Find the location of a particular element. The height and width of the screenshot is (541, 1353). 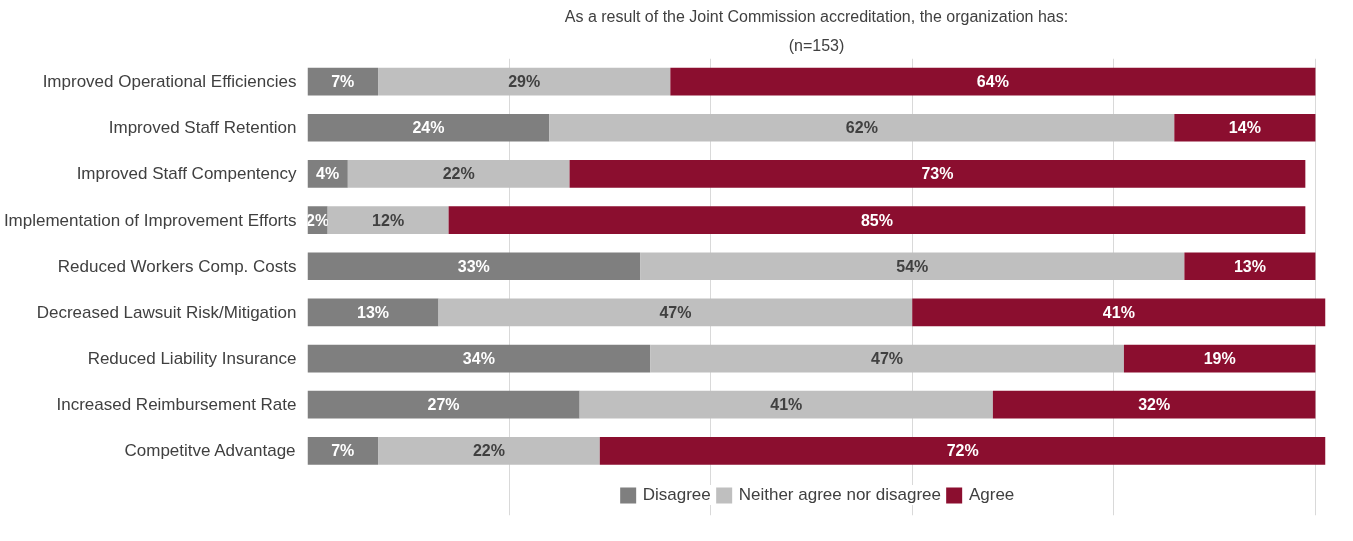

y-tick-label: Decreased Lawsuit Risk/Mitigation is located at coordinates (166, 312).